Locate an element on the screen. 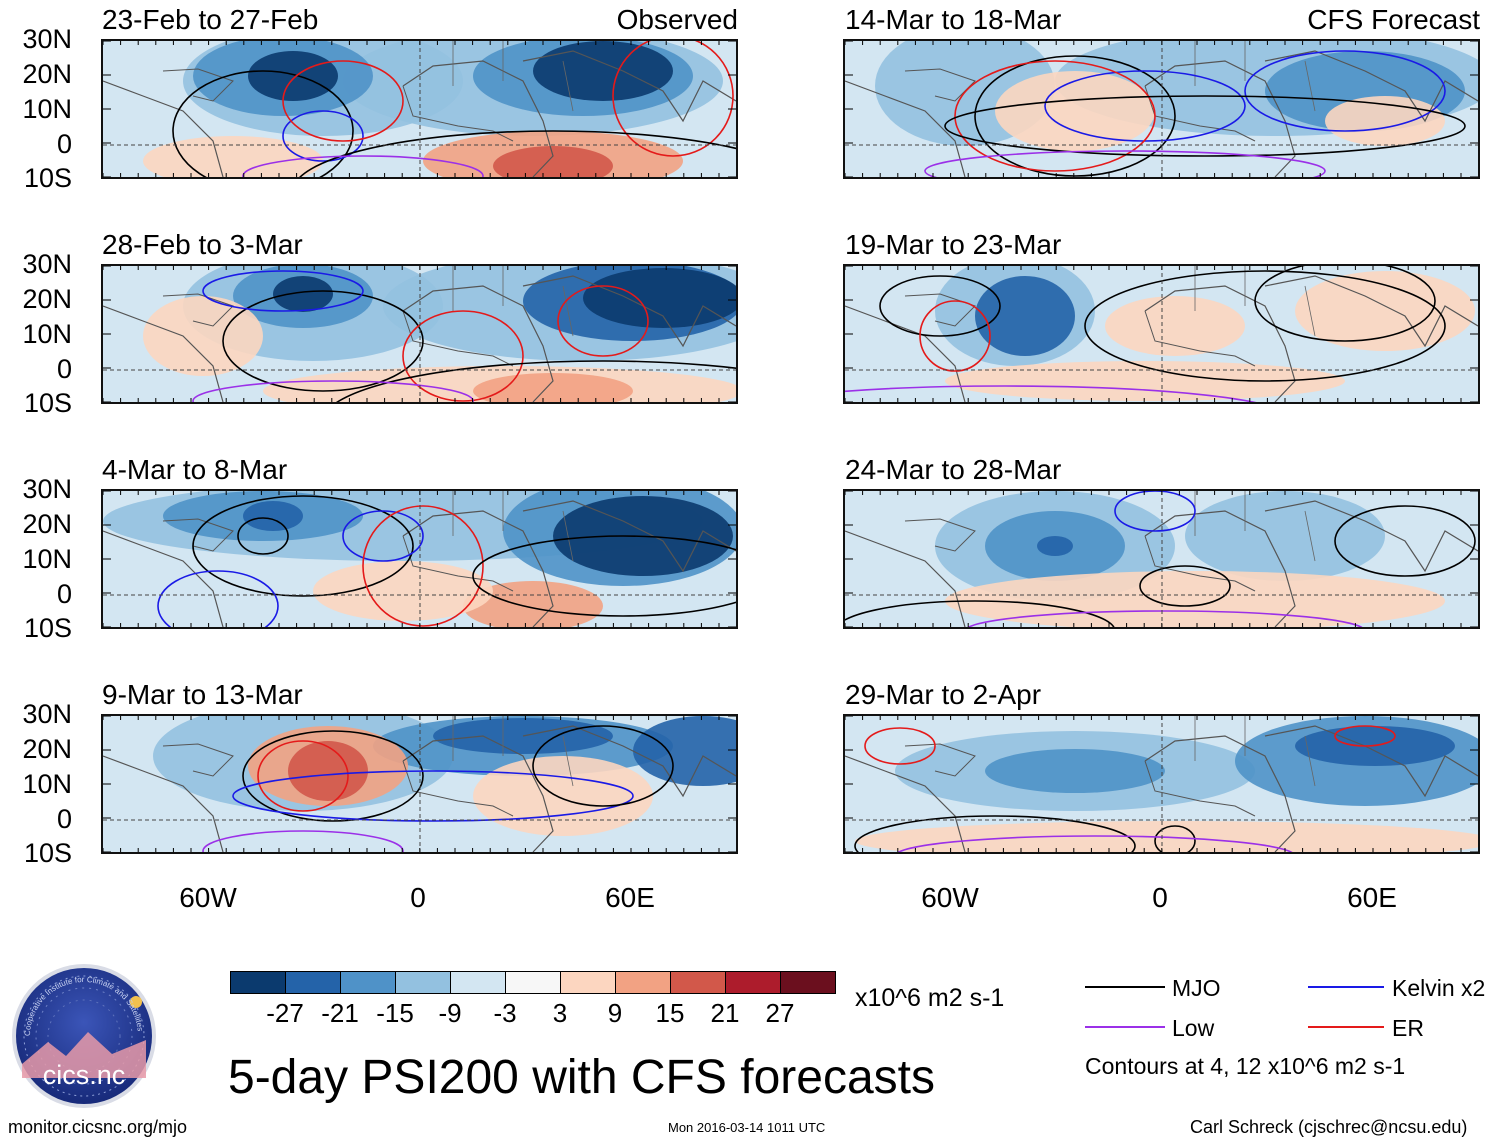 The width and height of the screenshot is (1510, 1142). legend-swatches-right is located at coordinates (1346, 1007).